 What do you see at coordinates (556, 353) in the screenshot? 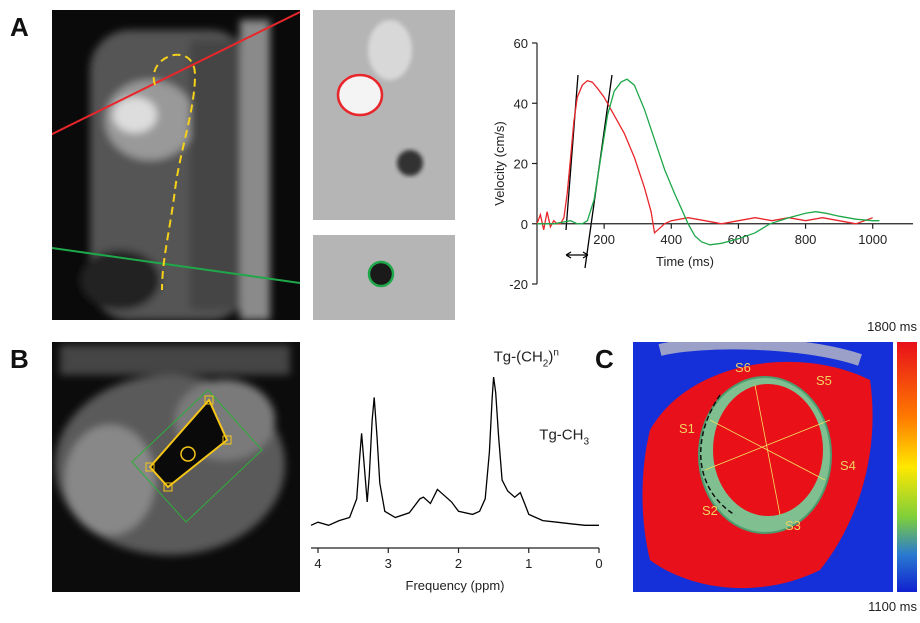
I see `annotation-part: n` at bounding box center [556, 353].